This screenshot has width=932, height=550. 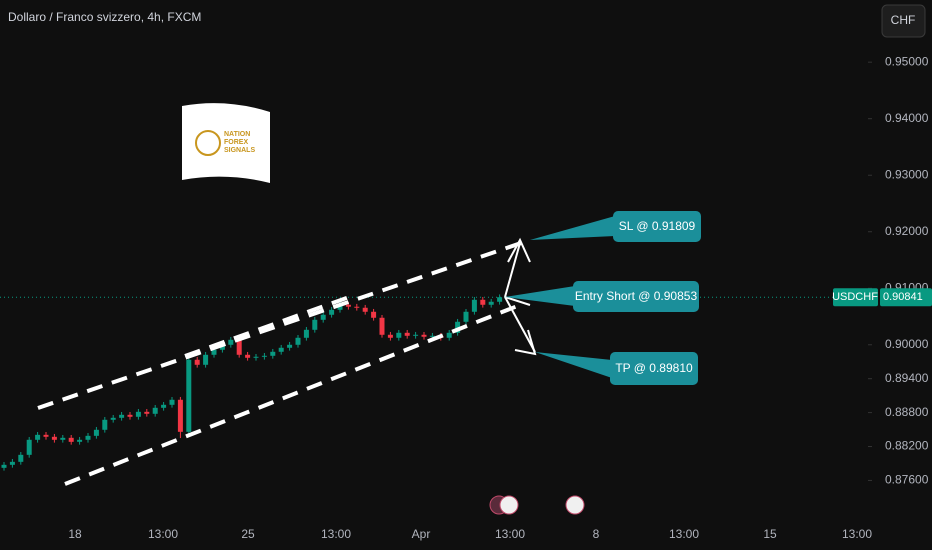 I want to click on logo-text: SIGNALS, so click(x=239, y=150).